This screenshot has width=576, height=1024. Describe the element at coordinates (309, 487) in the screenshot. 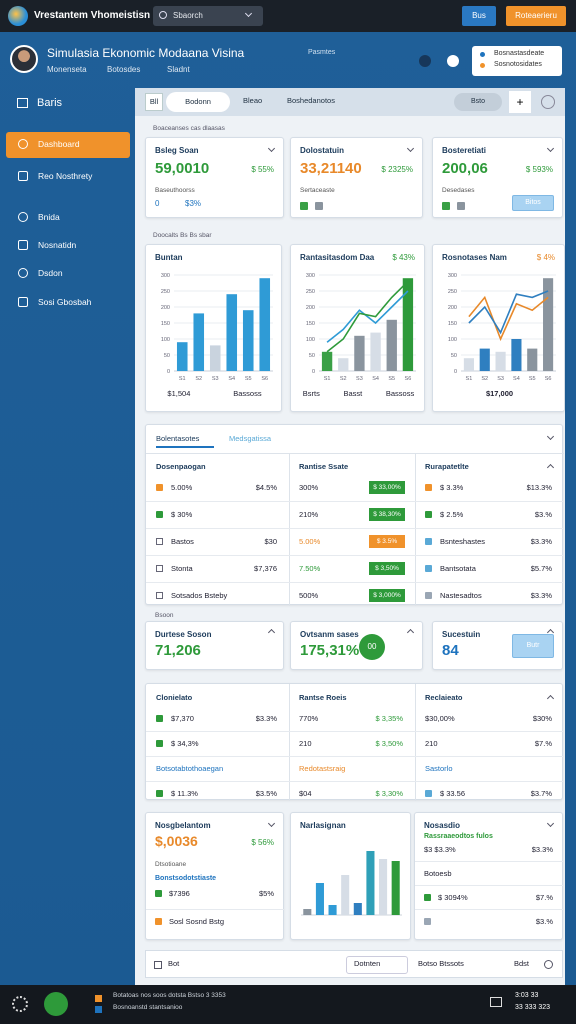

I see `row-label: 300%` at that location.